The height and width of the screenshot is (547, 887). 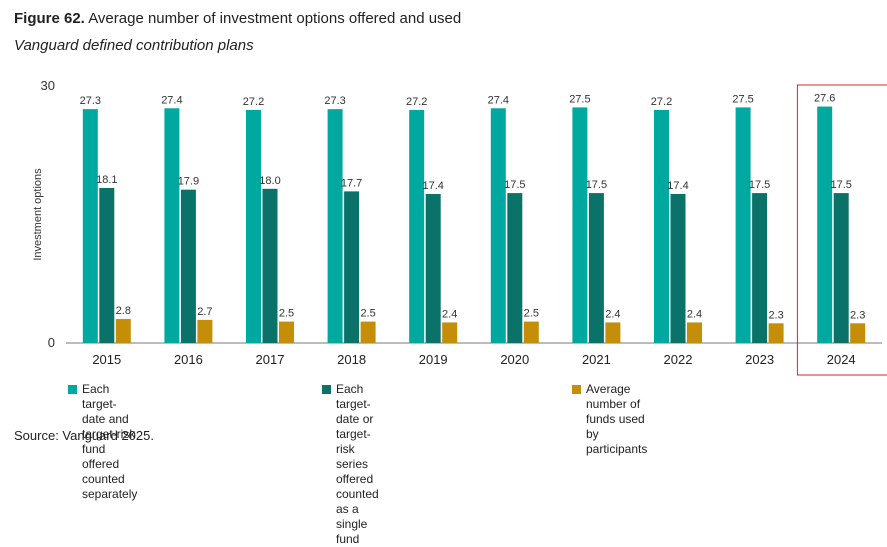 What do you see at coordinates (51, 342) in the screenshot?
I see `y-tick-label: 0` at bounding box center [51, 342].